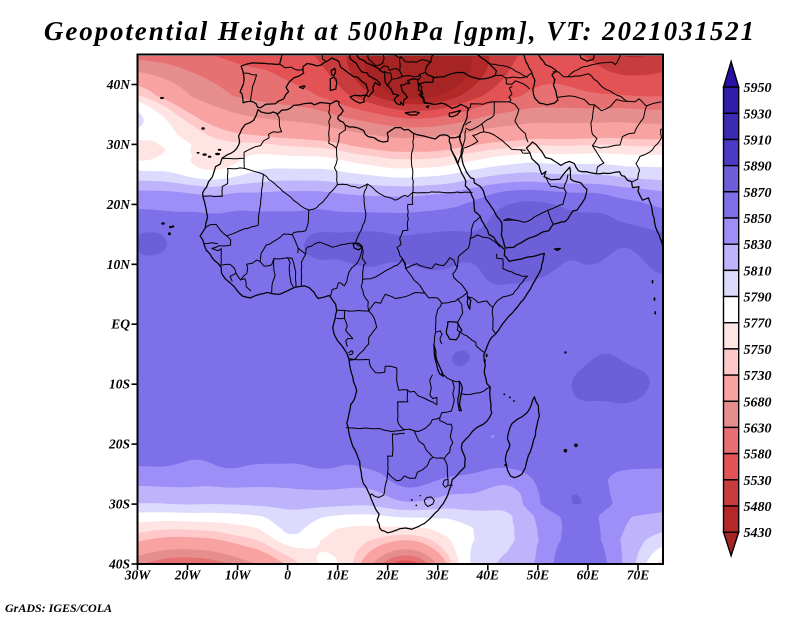  Describe the element at coordinates (337, 575) in the screenshot. I see `svg-text: 10E` at that location.